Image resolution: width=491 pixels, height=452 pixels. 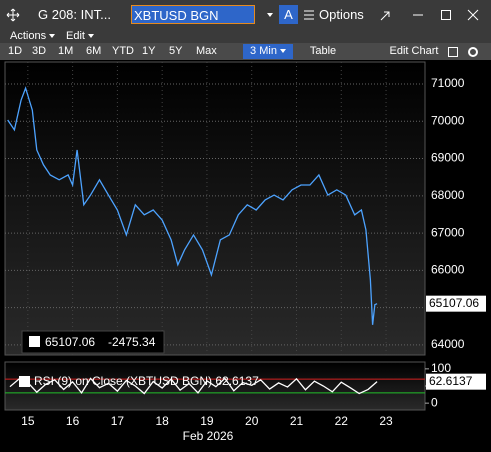 What do you see at coordinates (323, 51) in the screenshot?
I see `table-button: Table` at bounding box center [323, 51].